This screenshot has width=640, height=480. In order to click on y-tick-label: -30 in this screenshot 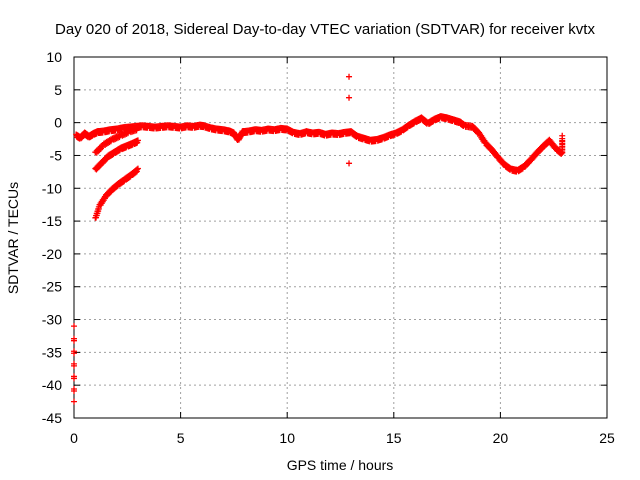, I will do `click(52, 320)`.